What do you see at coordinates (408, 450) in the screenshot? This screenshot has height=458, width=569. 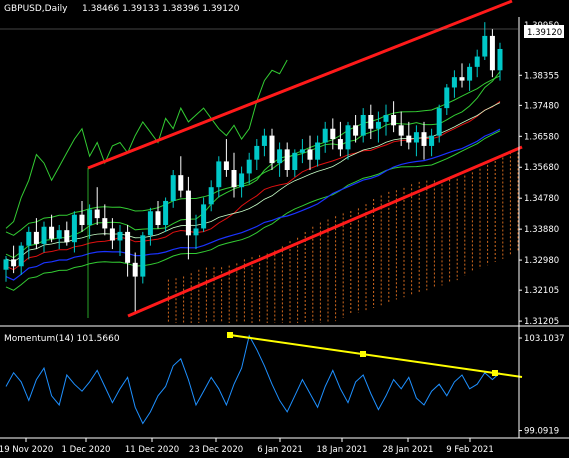 I see `date-tick-label: 28 Jan 2021` at bounding box center [408, 450].